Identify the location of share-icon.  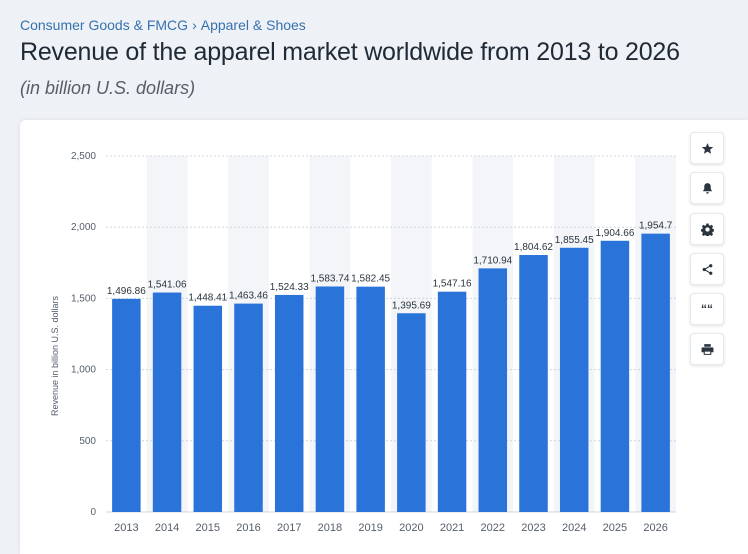
(707, 269).